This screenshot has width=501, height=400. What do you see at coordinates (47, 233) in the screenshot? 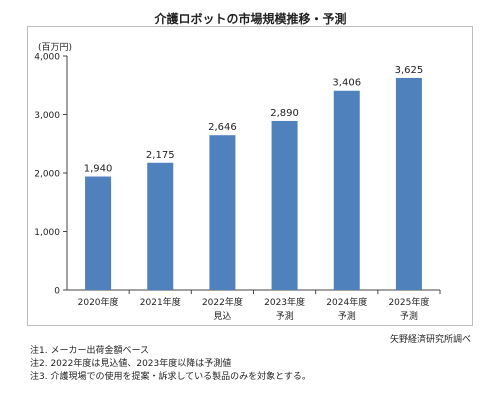
I see `y-tick-label: 1,000` at bounding box center [47, 233].